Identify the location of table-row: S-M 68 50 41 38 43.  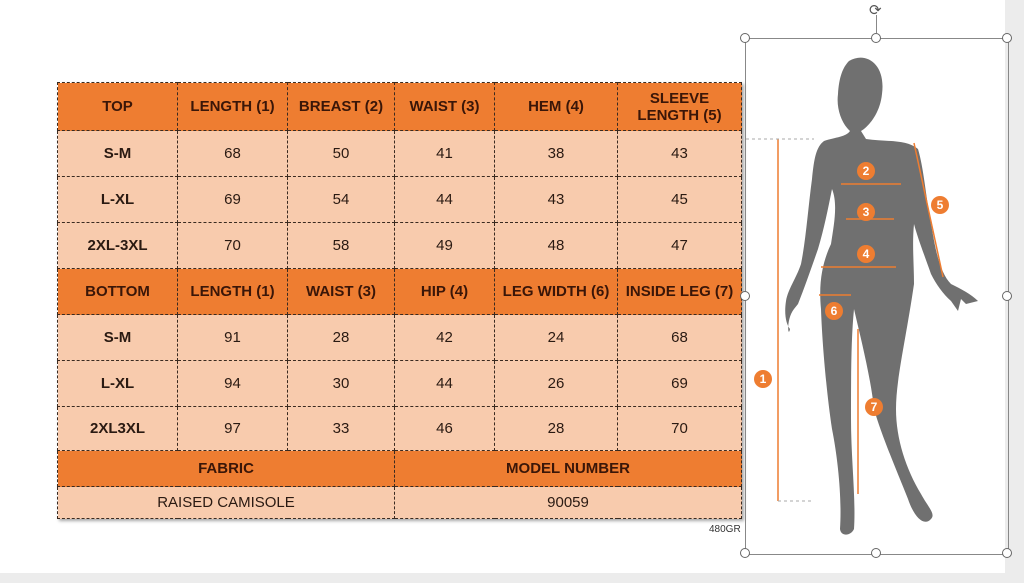
(399, 153).